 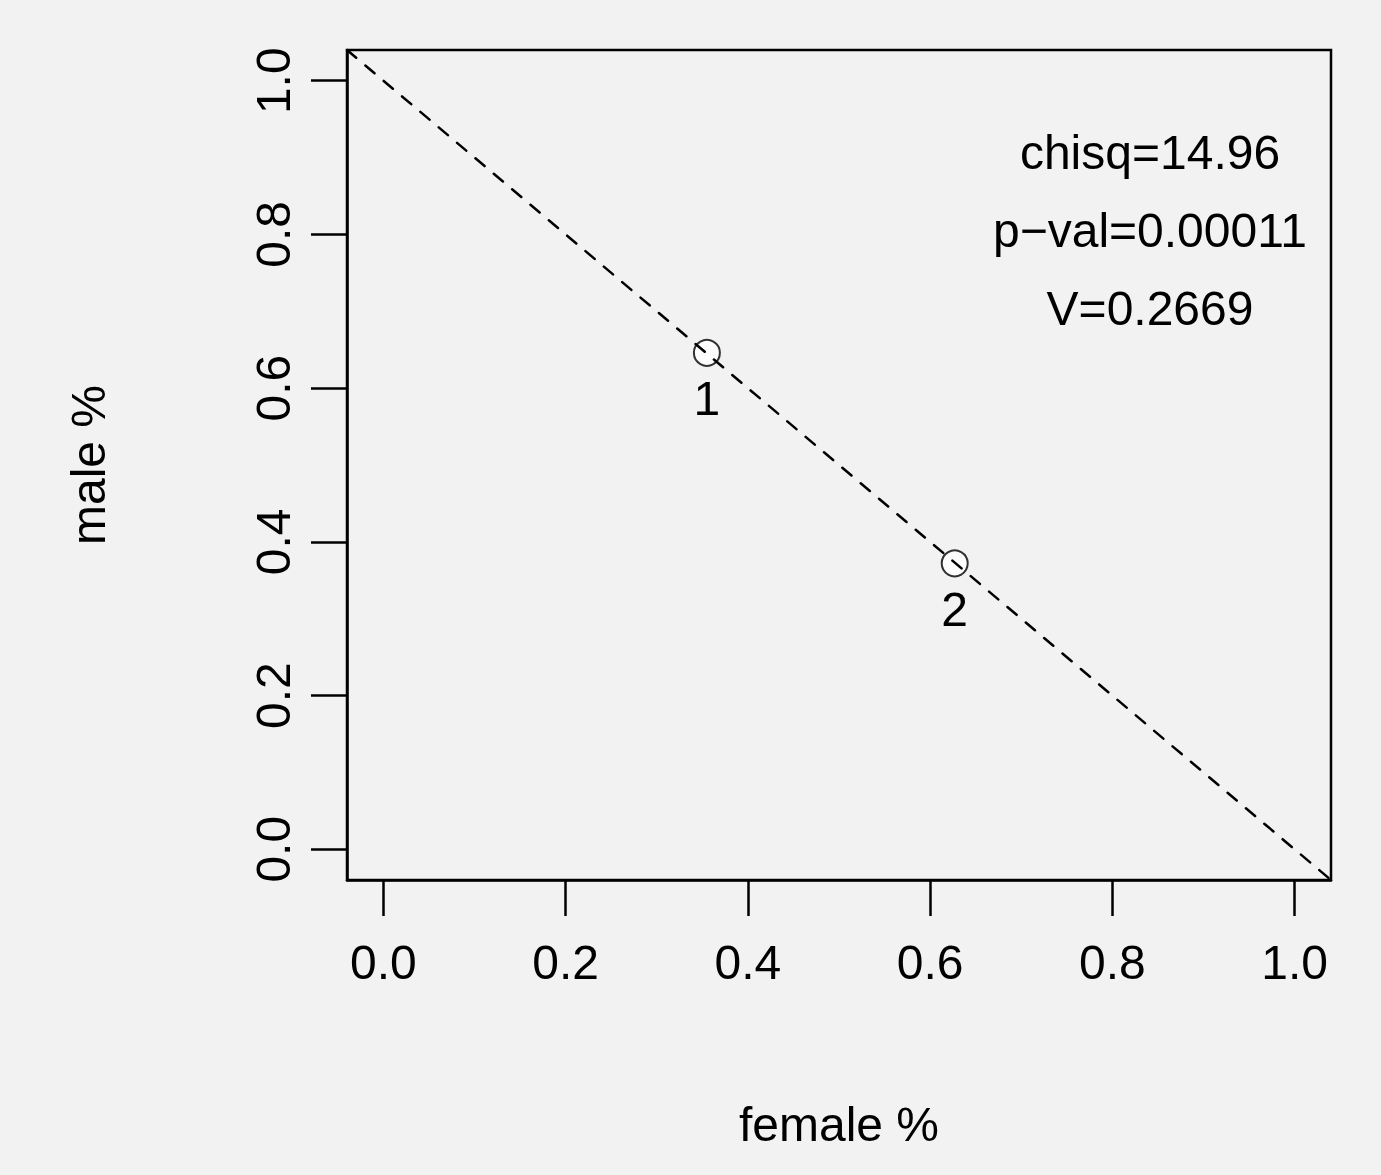 What do you see at coordinates (1112, 962) in the screenshot?
I see `x-tick-label: 0.8` at bounding box center [1112, 962].